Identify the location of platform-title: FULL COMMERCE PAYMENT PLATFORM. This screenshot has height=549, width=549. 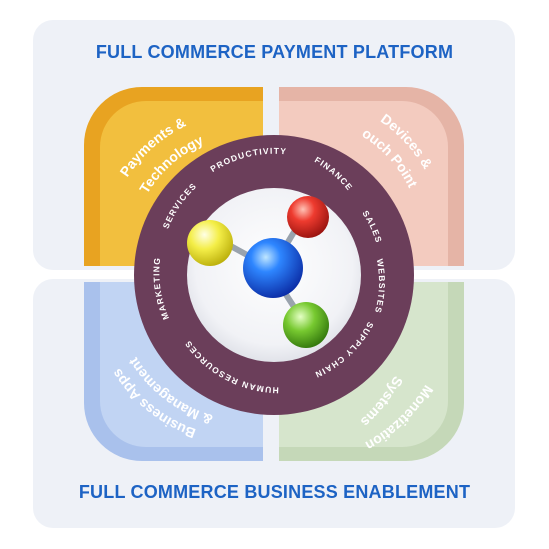
(274, 52).